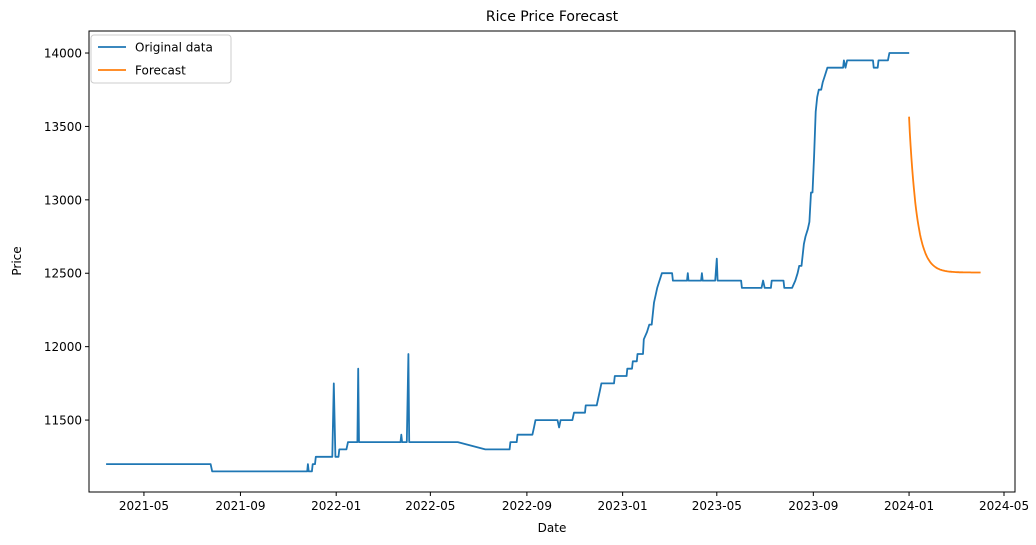  Describe the element at coordinates (336, 506) in the screenshot. I see `x-tick-label: 2022-01` at that location.